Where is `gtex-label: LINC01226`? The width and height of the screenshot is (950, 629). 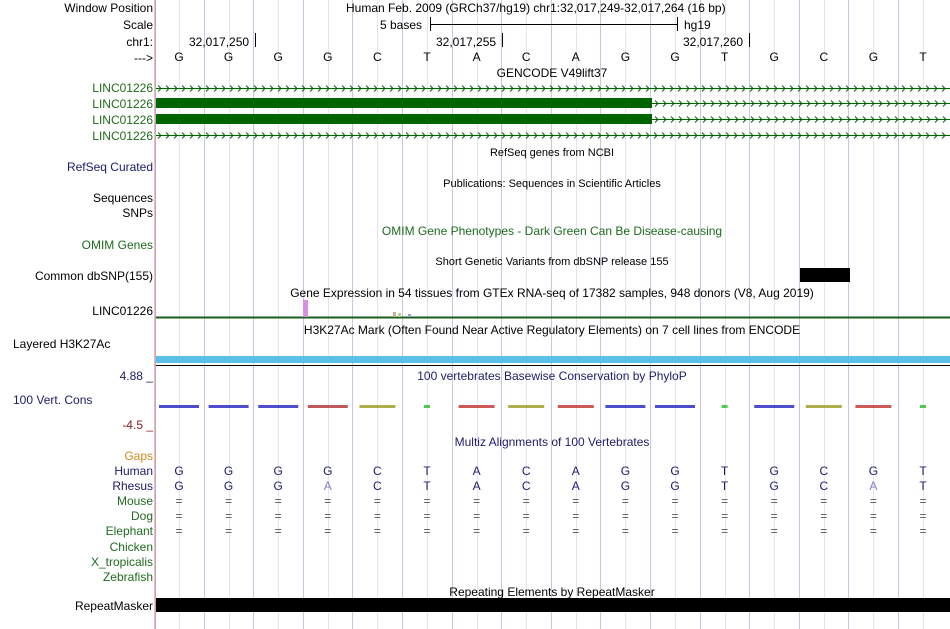
gtex-label: LINC01226 is located at coordinates (122, 311).